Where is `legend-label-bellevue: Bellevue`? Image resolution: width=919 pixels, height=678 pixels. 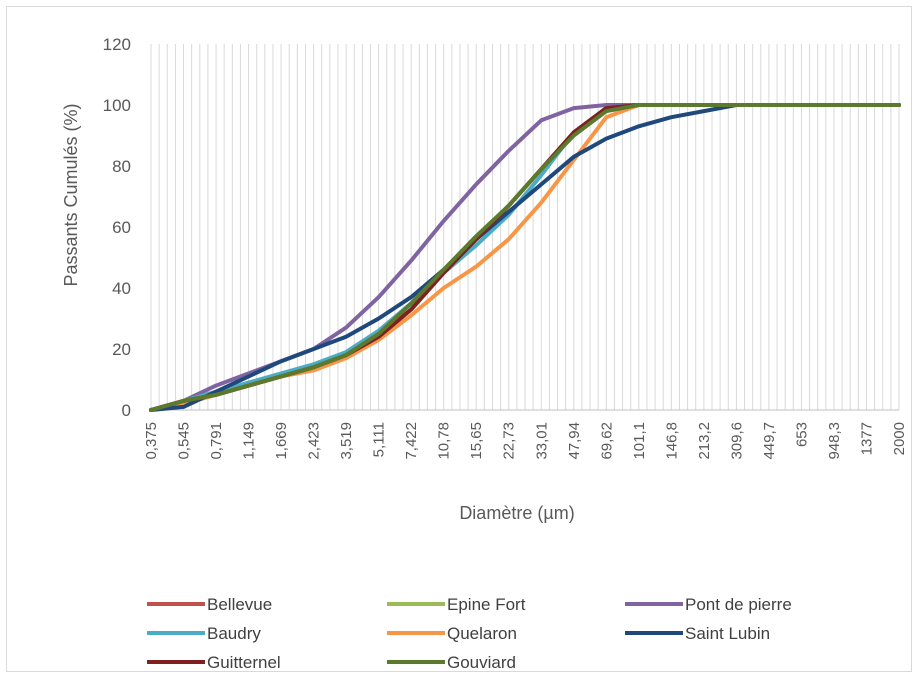
legend-label-bellevue: Bellevue is located at coordinates (239, 604).